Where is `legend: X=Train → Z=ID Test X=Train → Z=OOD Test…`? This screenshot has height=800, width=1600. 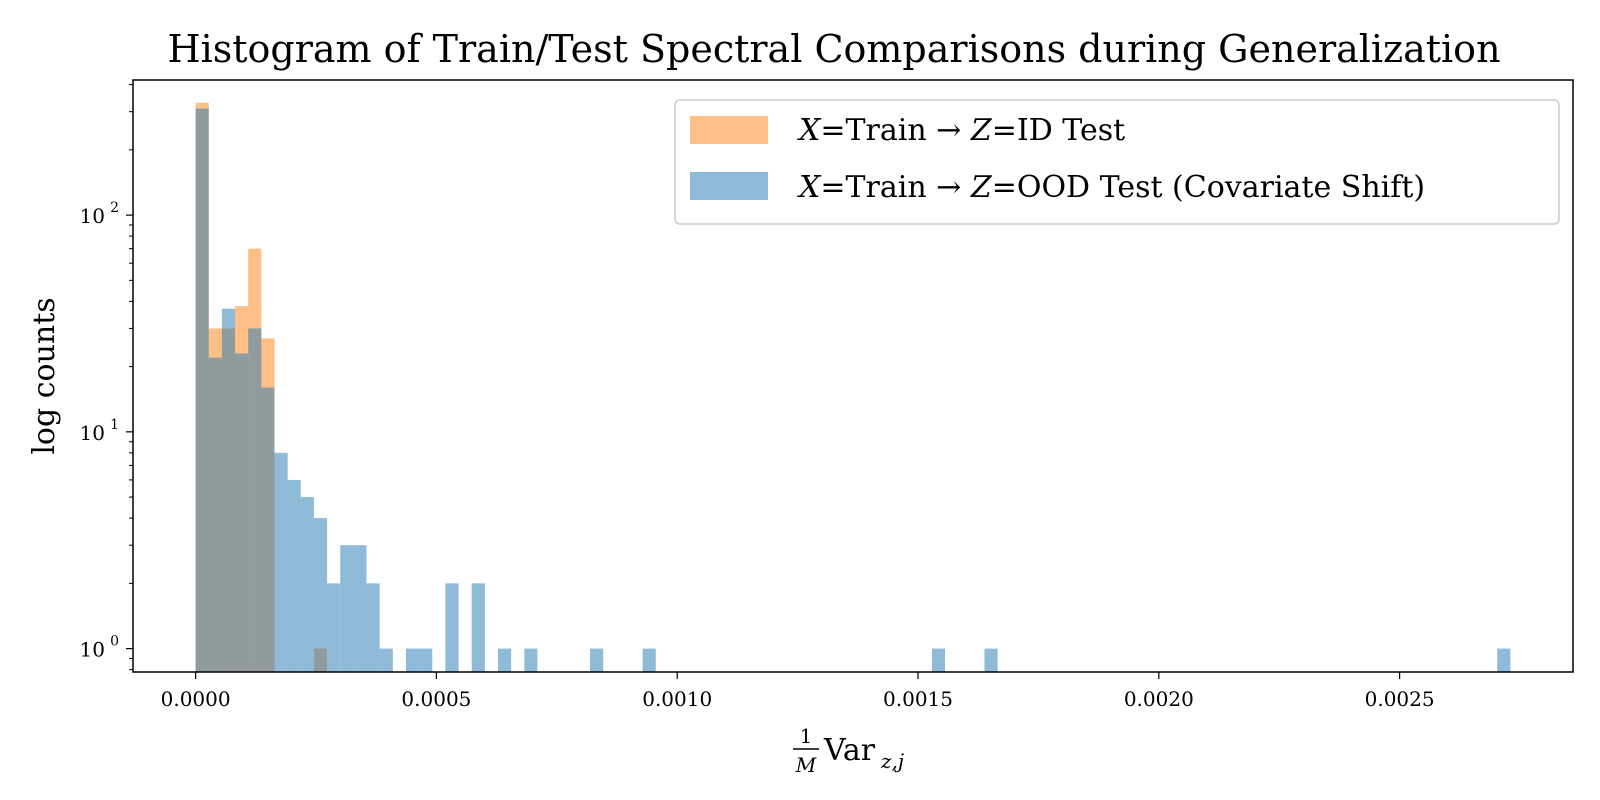
legend: X=Train → Z=ID Test X=Train → Z=OOD Test… is located at coordinates (1117, 162).